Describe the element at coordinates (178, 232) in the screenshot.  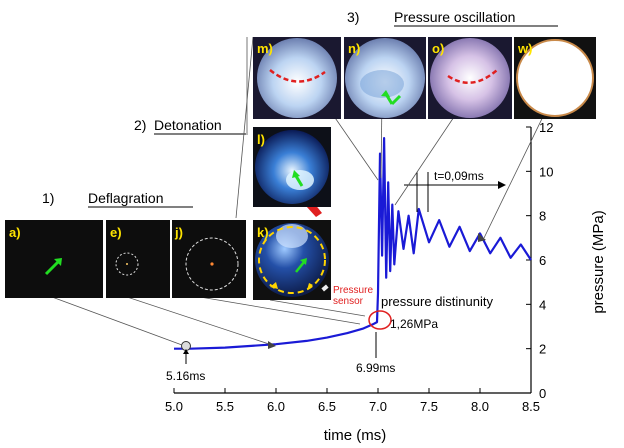
I see `panel-j-label: j)` at that location.